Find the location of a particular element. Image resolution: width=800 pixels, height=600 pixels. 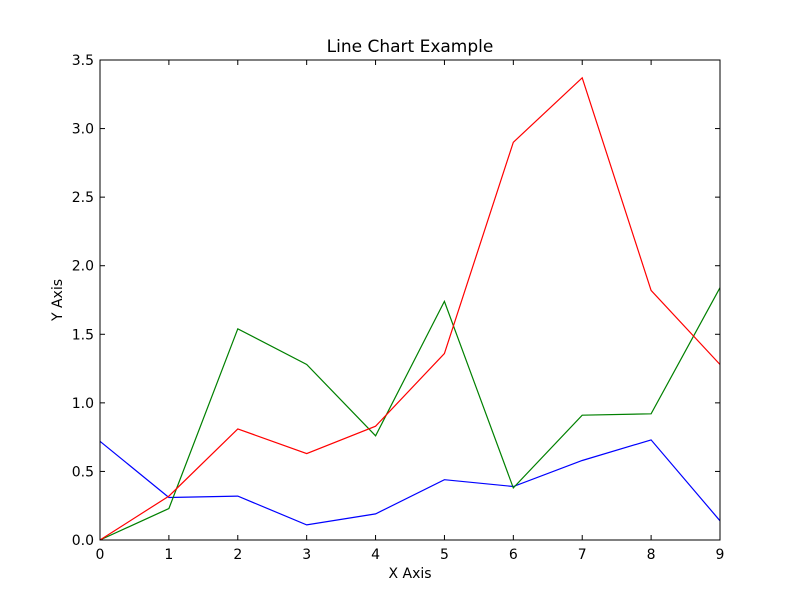

x-tick-label: 3 is located at coordinates (306, 555).